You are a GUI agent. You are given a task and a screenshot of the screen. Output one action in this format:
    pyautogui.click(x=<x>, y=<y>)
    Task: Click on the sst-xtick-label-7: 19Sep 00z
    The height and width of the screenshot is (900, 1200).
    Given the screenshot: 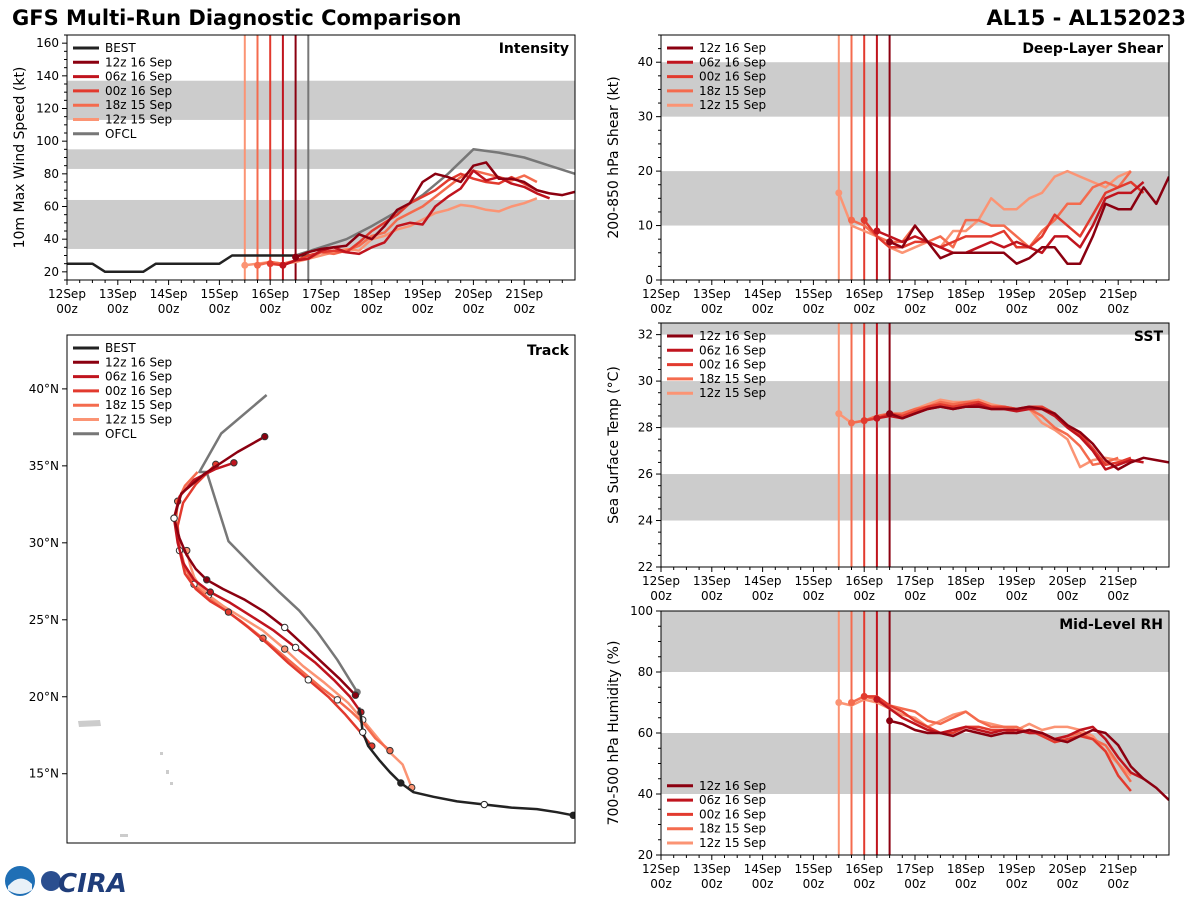 What is the action you would take?
    pyautogui.click(x=1017, y=588)
    